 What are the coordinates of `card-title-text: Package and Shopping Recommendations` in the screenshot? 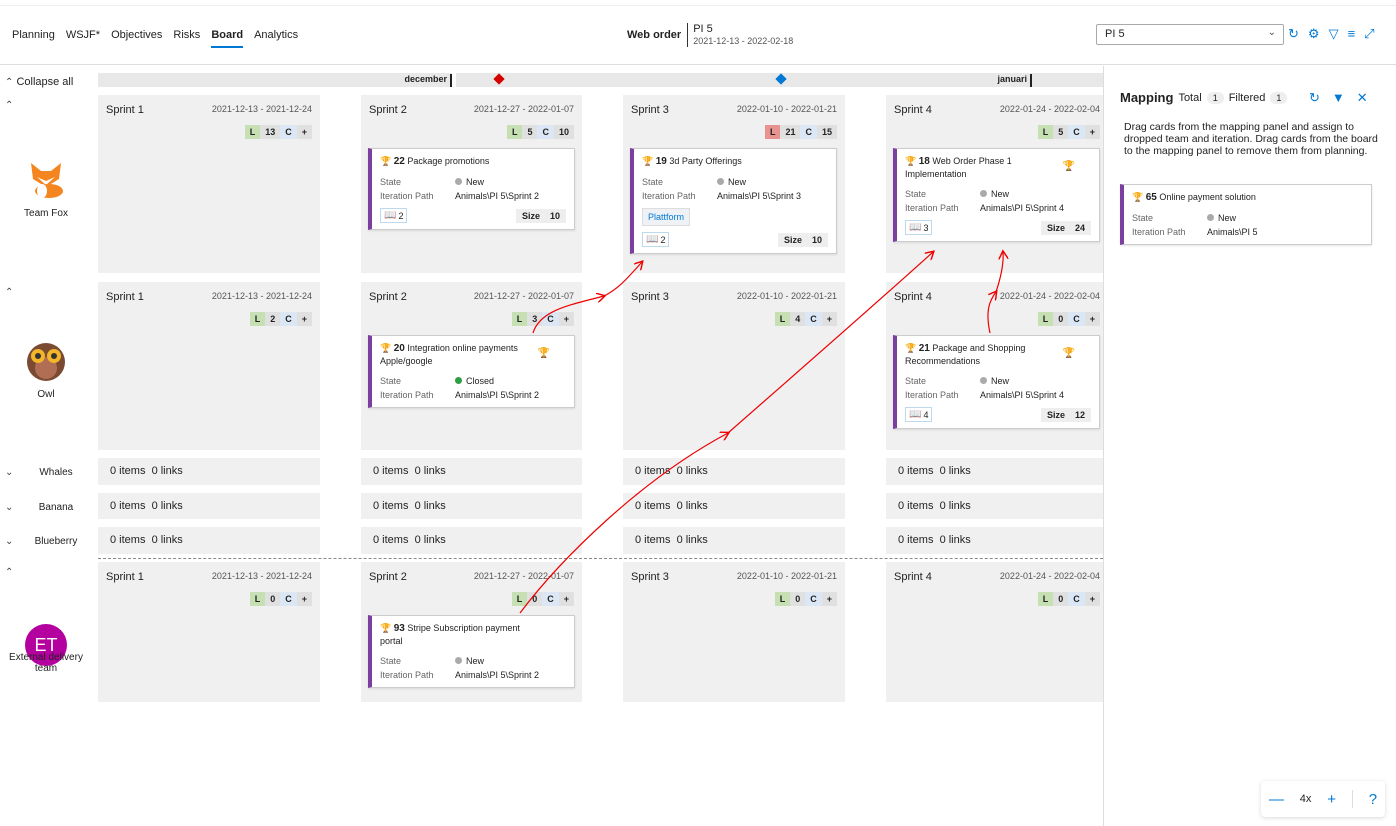 It's located at (965, 354).